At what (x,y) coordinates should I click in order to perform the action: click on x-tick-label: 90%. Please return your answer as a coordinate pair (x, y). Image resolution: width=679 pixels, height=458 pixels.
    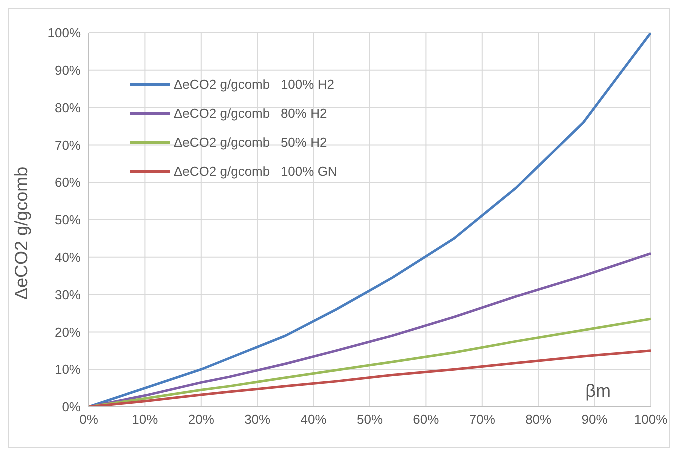
    Looking at the image, I should click on (595, 420).